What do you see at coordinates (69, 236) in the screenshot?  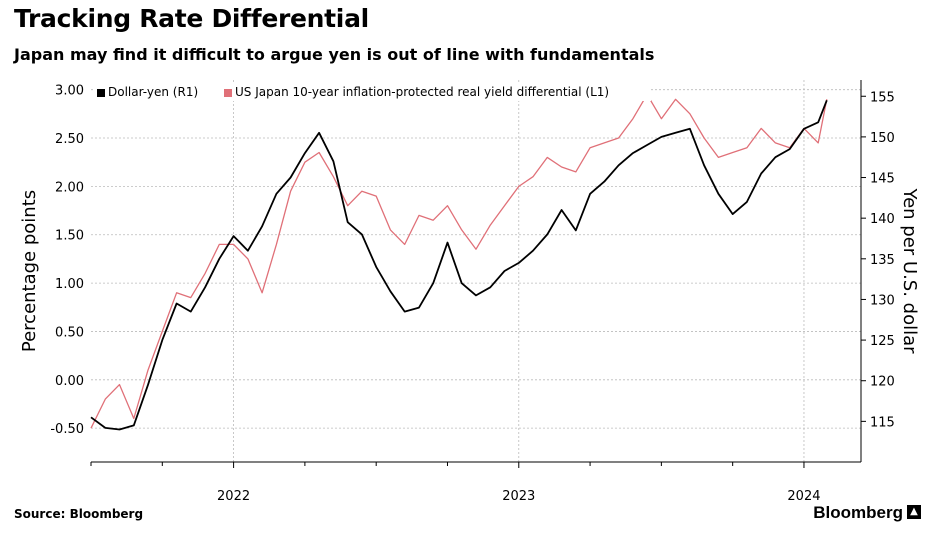 I see `left-tick-label: 1.50` at bounding box center [69, 236].